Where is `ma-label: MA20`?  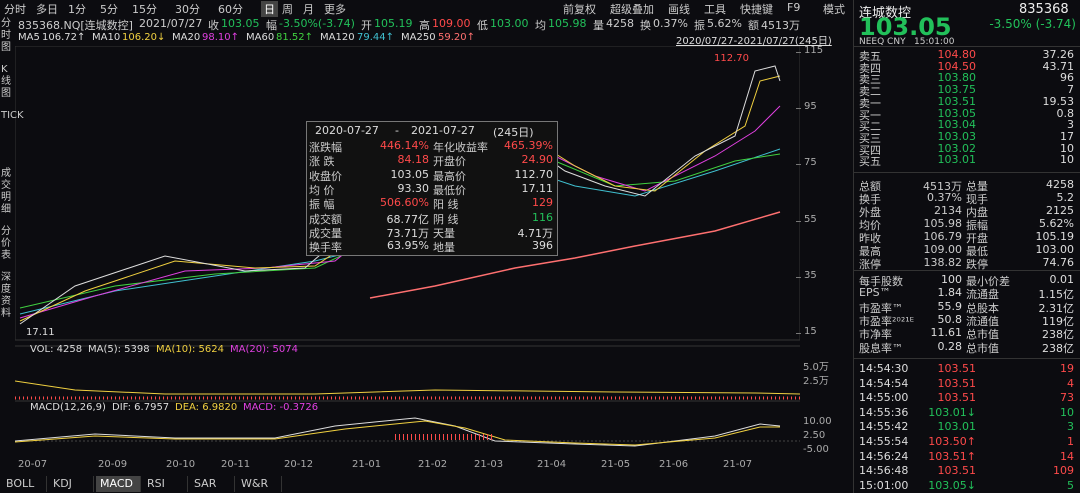 ma-label: MA20 is located at coordinates (186, 37).